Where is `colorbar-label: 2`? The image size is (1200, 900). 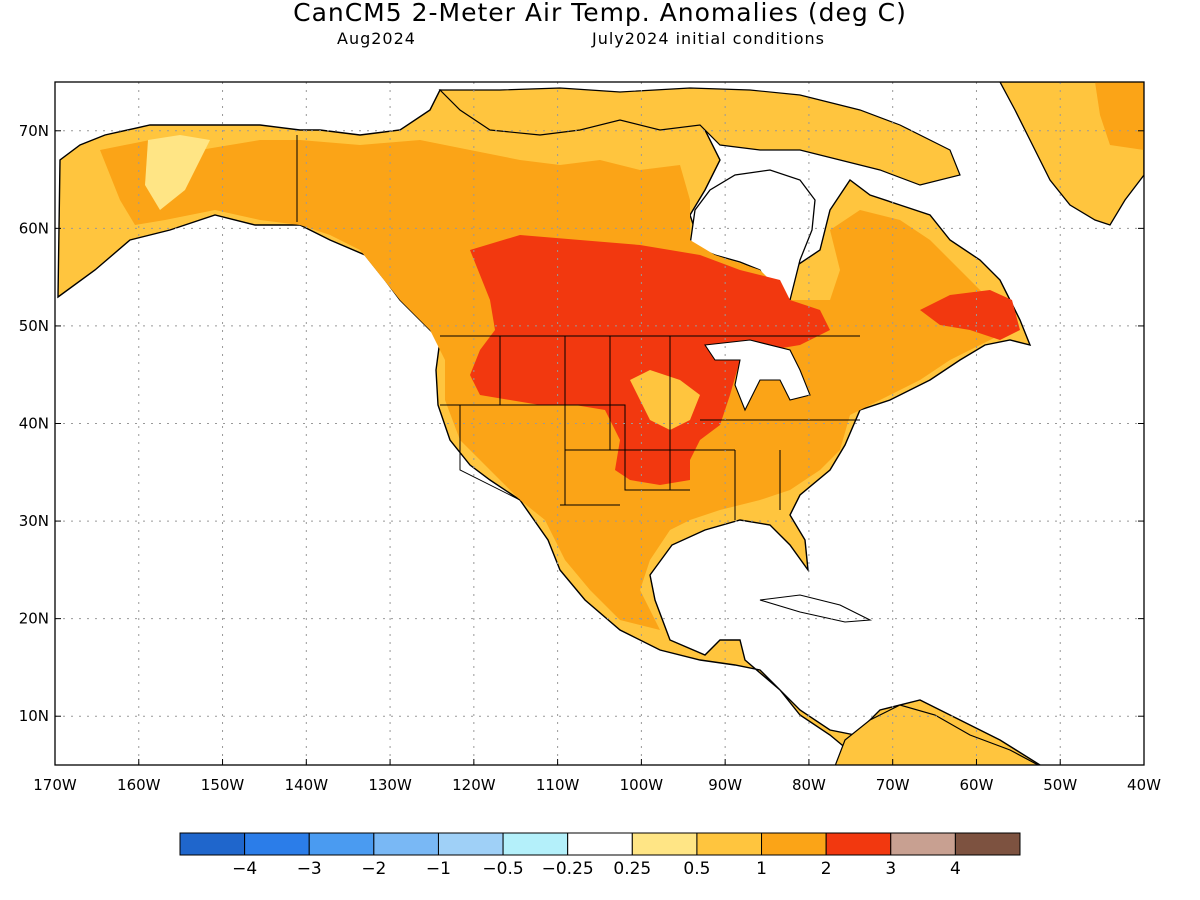 colorbar-label: 2 is located at coordinates (826, 869).